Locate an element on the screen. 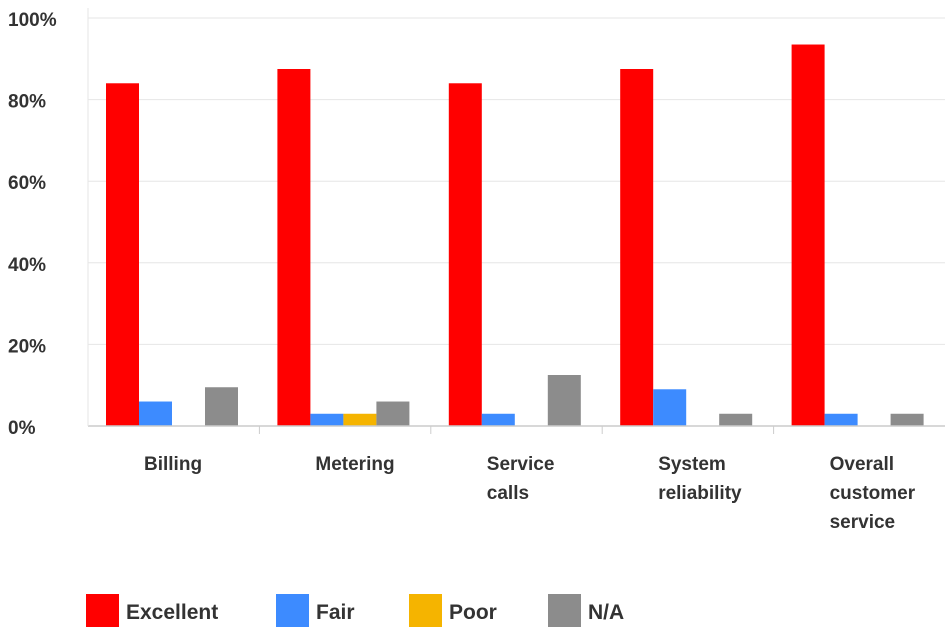 The height and width of the screenshot is (632, 949). legend-item-fair: Fair is located at coordinates (315, 610).